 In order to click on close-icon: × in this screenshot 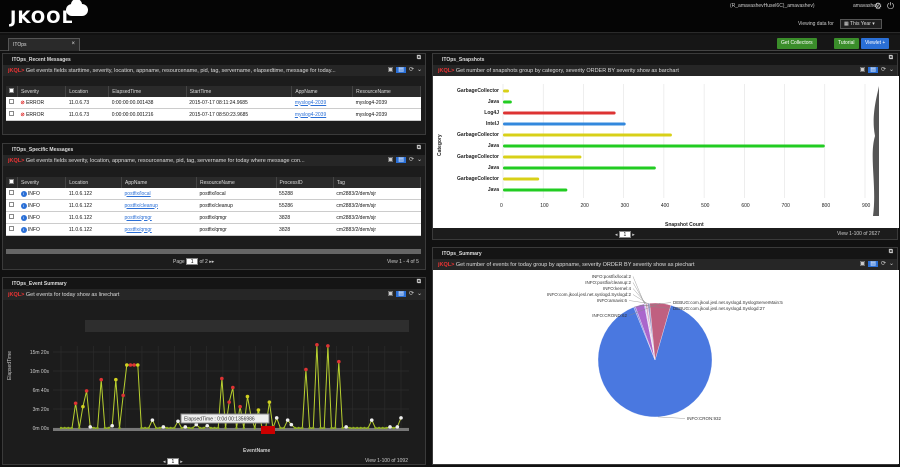, I will do `click(73, 44)`.